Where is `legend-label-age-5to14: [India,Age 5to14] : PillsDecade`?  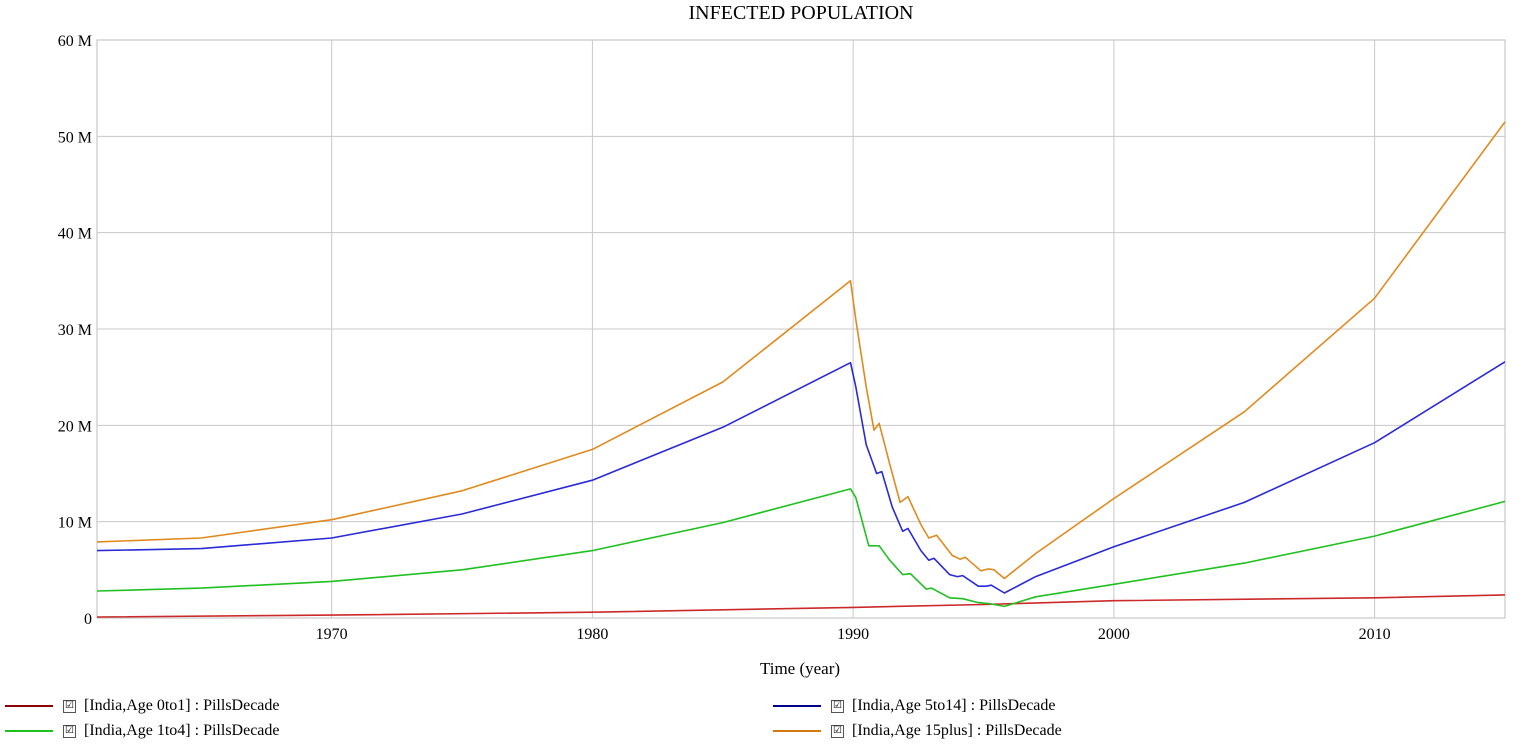 legend-label-age-5to14: [India,Age 5to14] : PillsDecade is located at coordinates (954, 705).